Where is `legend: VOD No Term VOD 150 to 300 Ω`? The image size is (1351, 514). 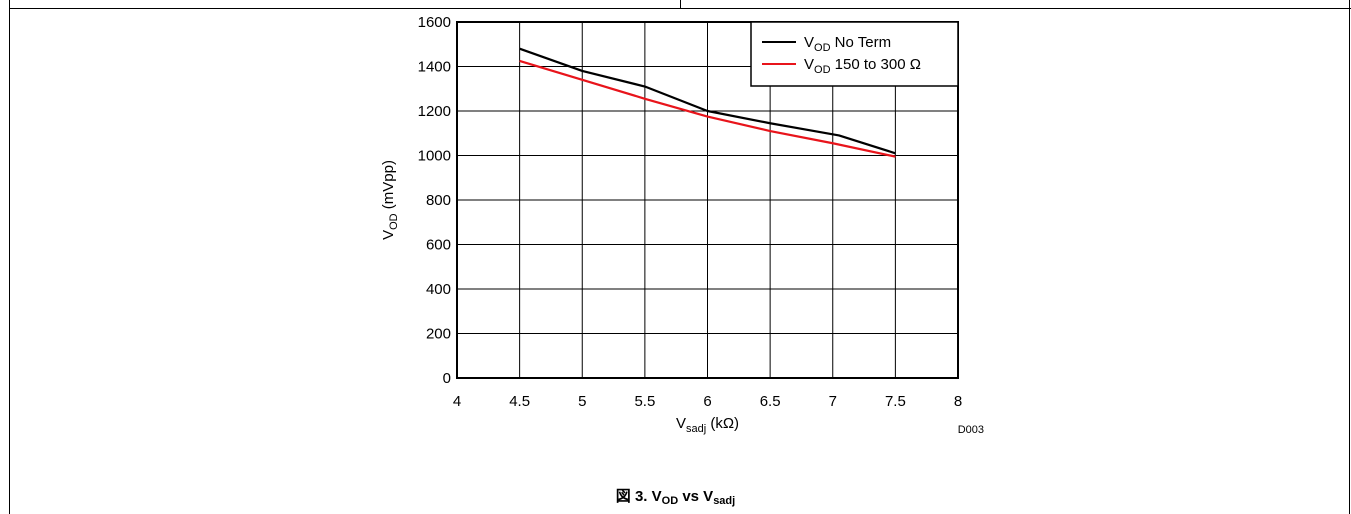
legend: VOD No Term VOD 150 to 300 Ω is located at coordinates (854, 54).